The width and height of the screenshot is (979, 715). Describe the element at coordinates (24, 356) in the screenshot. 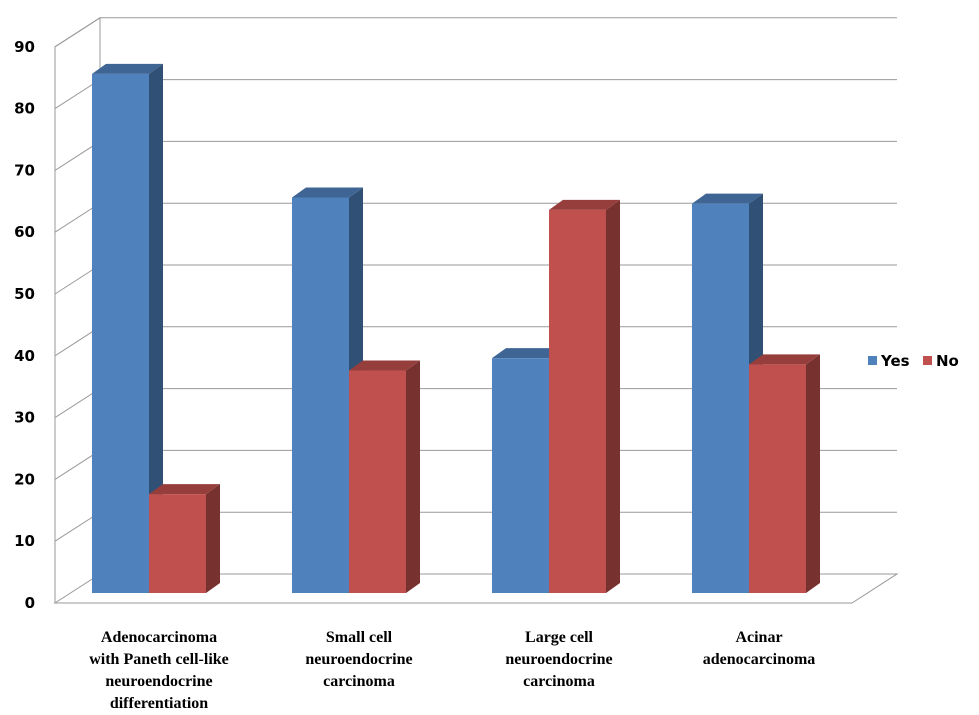

I see `y-tick-label: 40` at that location.